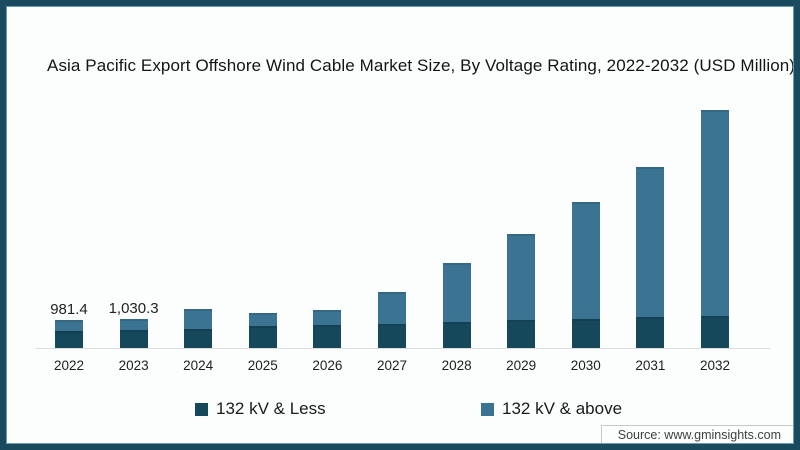  What do you see at coordinates (69, 339) in the screenshot?
I see `bar-segment-132kv-less-2022` at bounding box center [69, 339].